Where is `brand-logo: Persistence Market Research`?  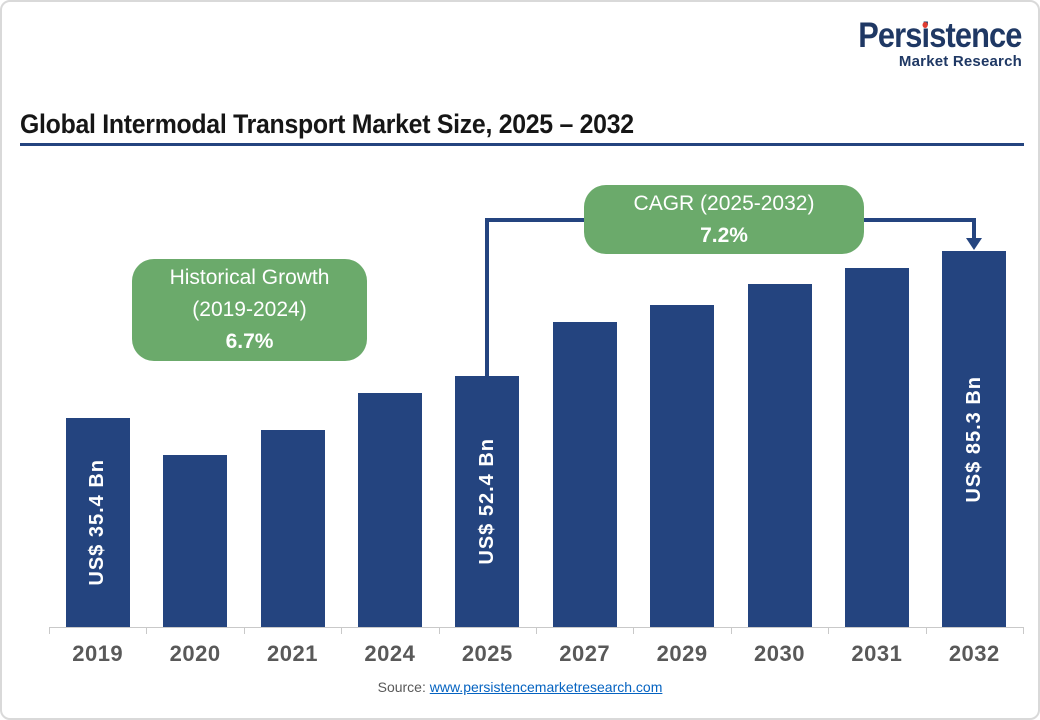 brand-logo: Persistence Market Research is located at coordinates (929, 43).